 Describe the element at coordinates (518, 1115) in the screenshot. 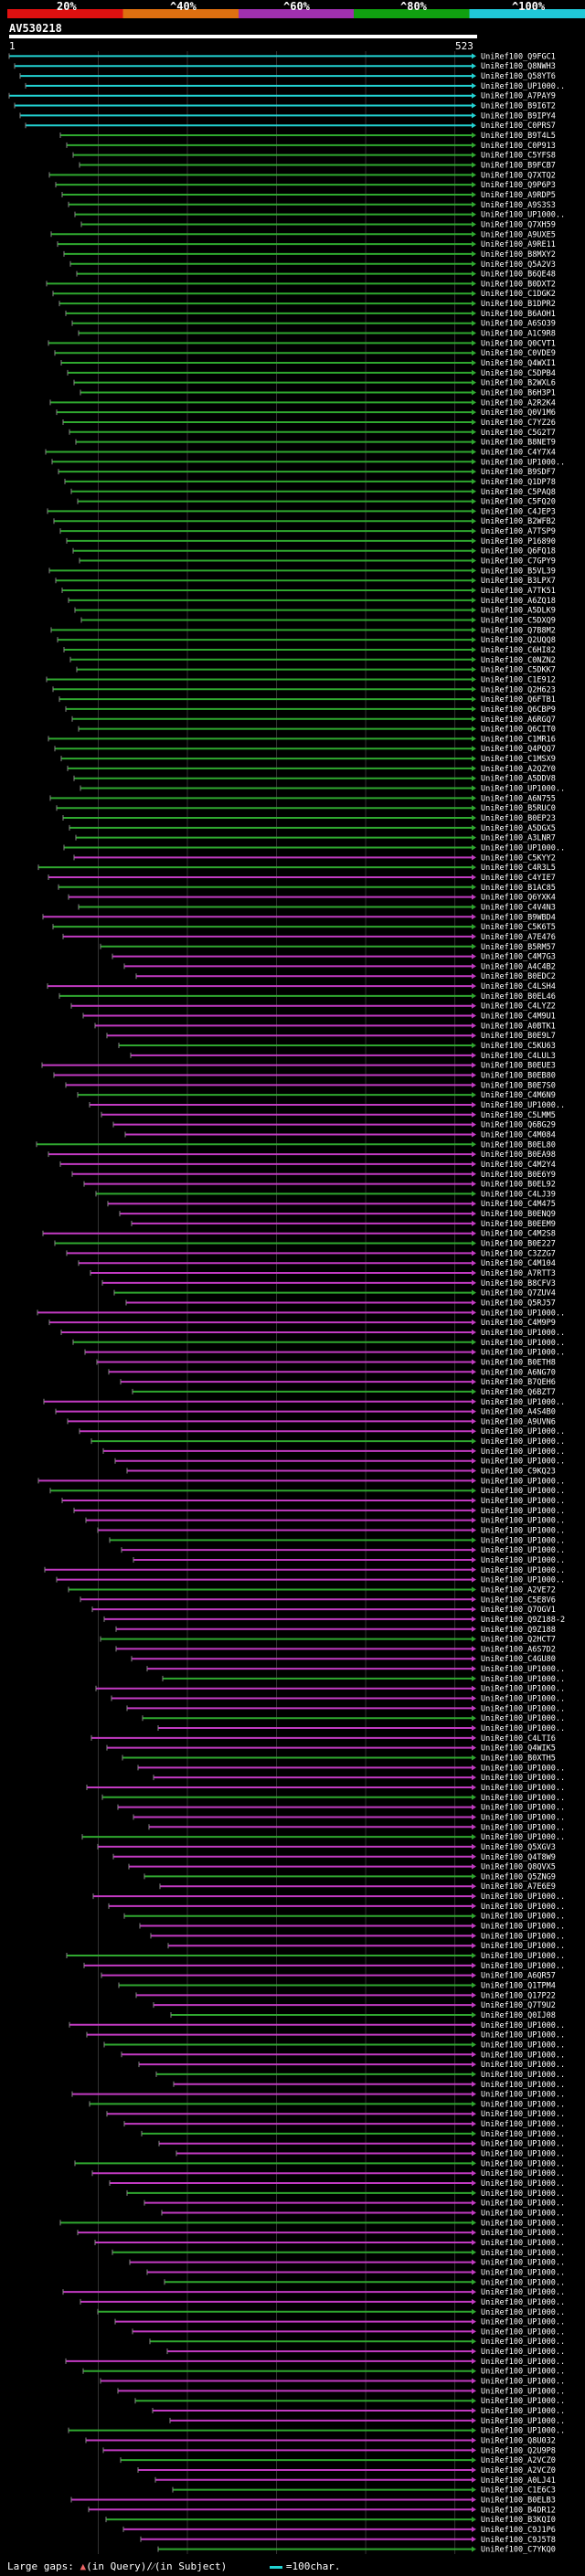

I see `hit-label: UniRef100_C5LMM5` at that location.